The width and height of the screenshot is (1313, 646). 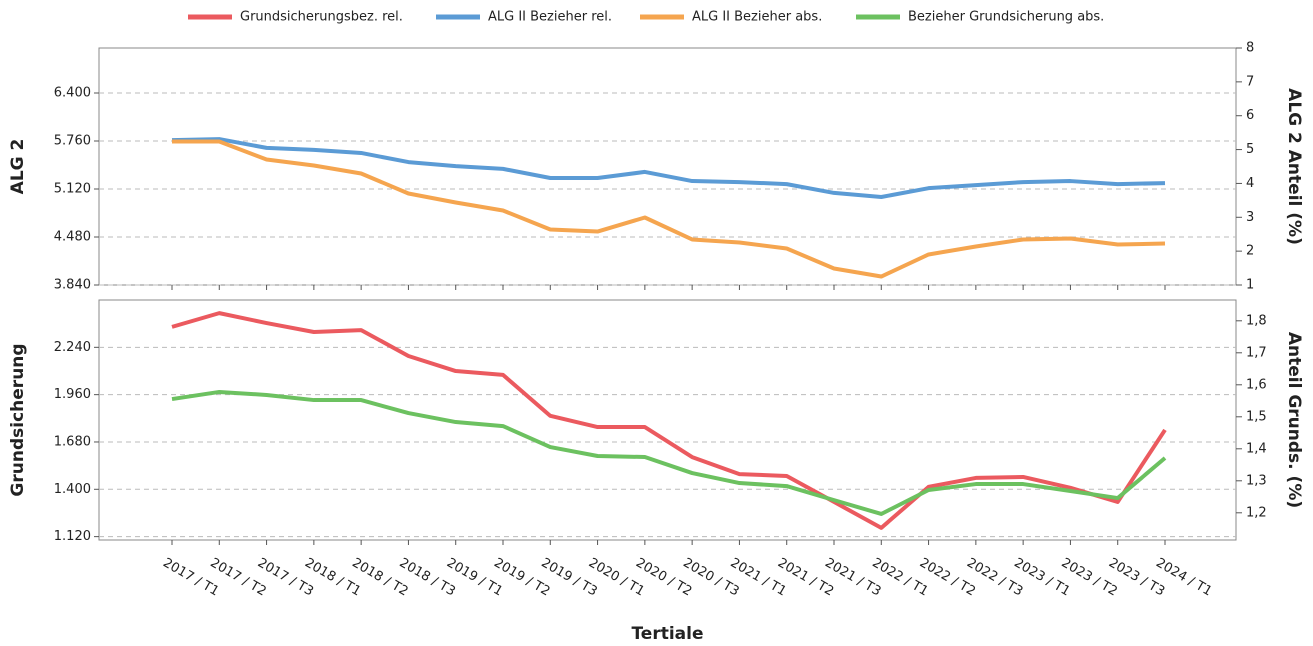 I want to click on legend-label: ALG II Bezieher rel., so click(x=550, y=17).